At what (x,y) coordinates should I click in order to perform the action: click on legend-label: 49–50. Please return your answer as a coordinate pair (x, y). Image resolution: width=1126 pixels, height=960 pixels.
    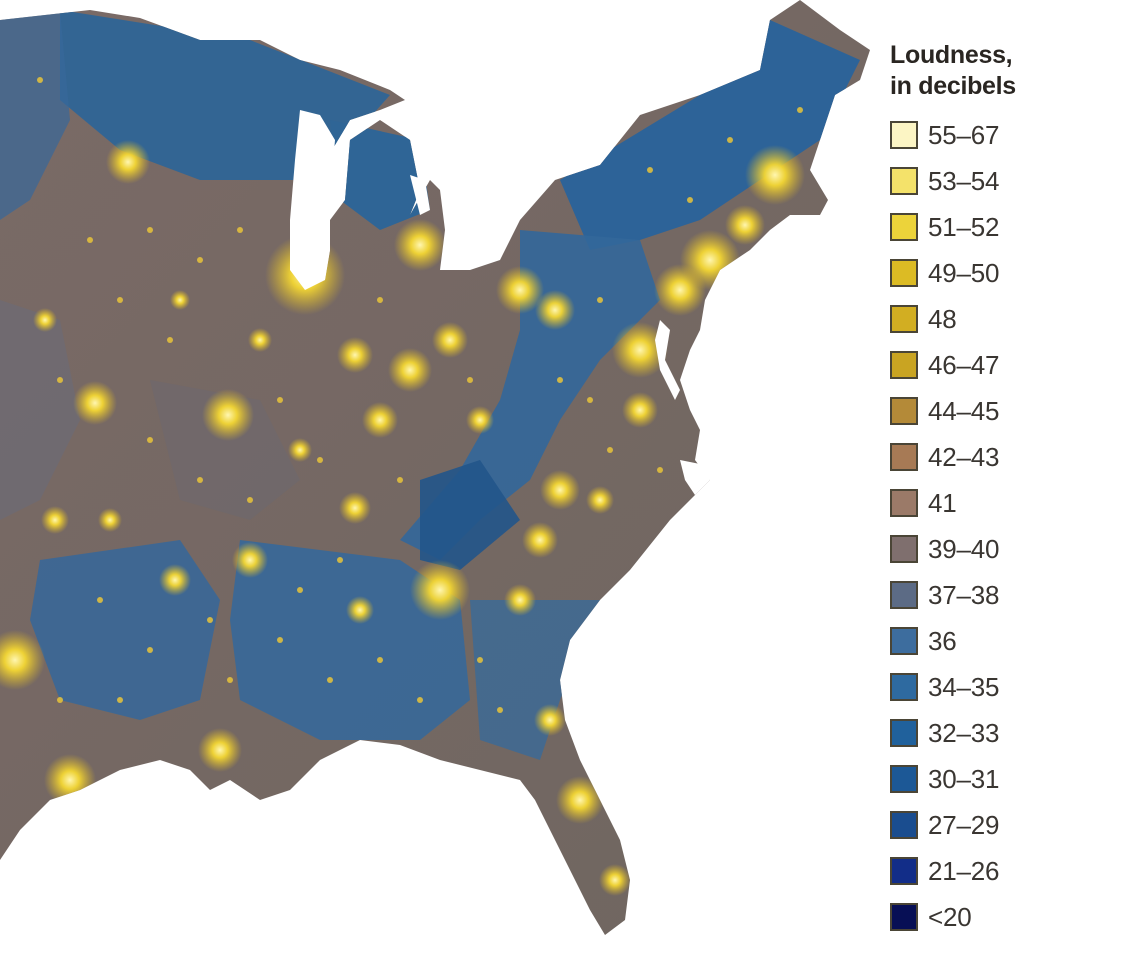
    Looking at the image, I should click on (964, 272).